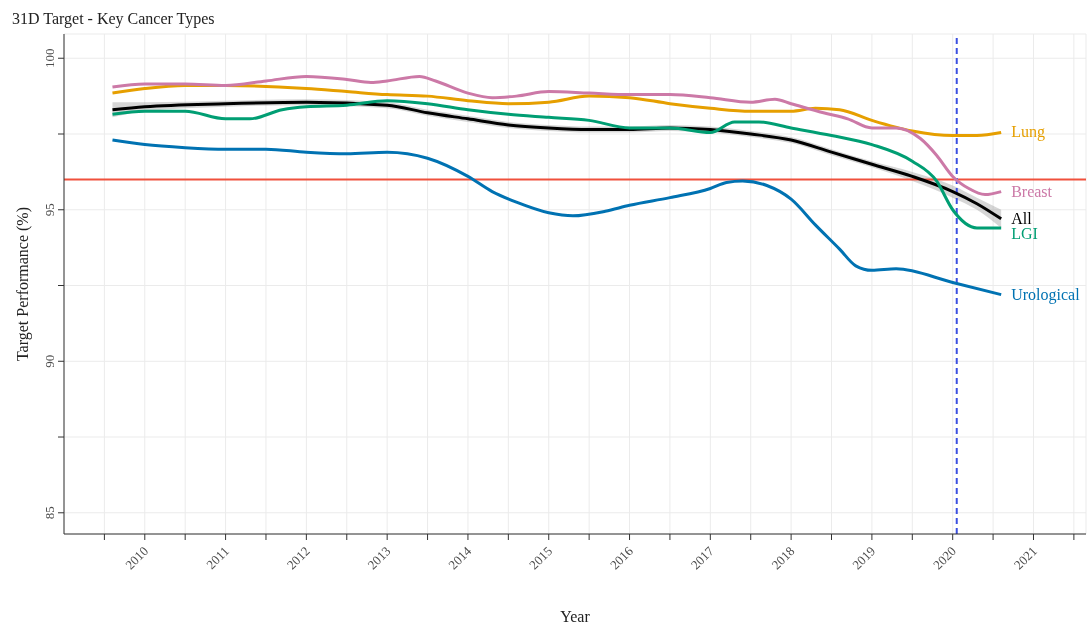 Image resolution: width=1088 pixels, height=632 pixels. Describe the element at coordinates (217, 558) in the screenshot. I see `x-tick-label: 2011` at that location.